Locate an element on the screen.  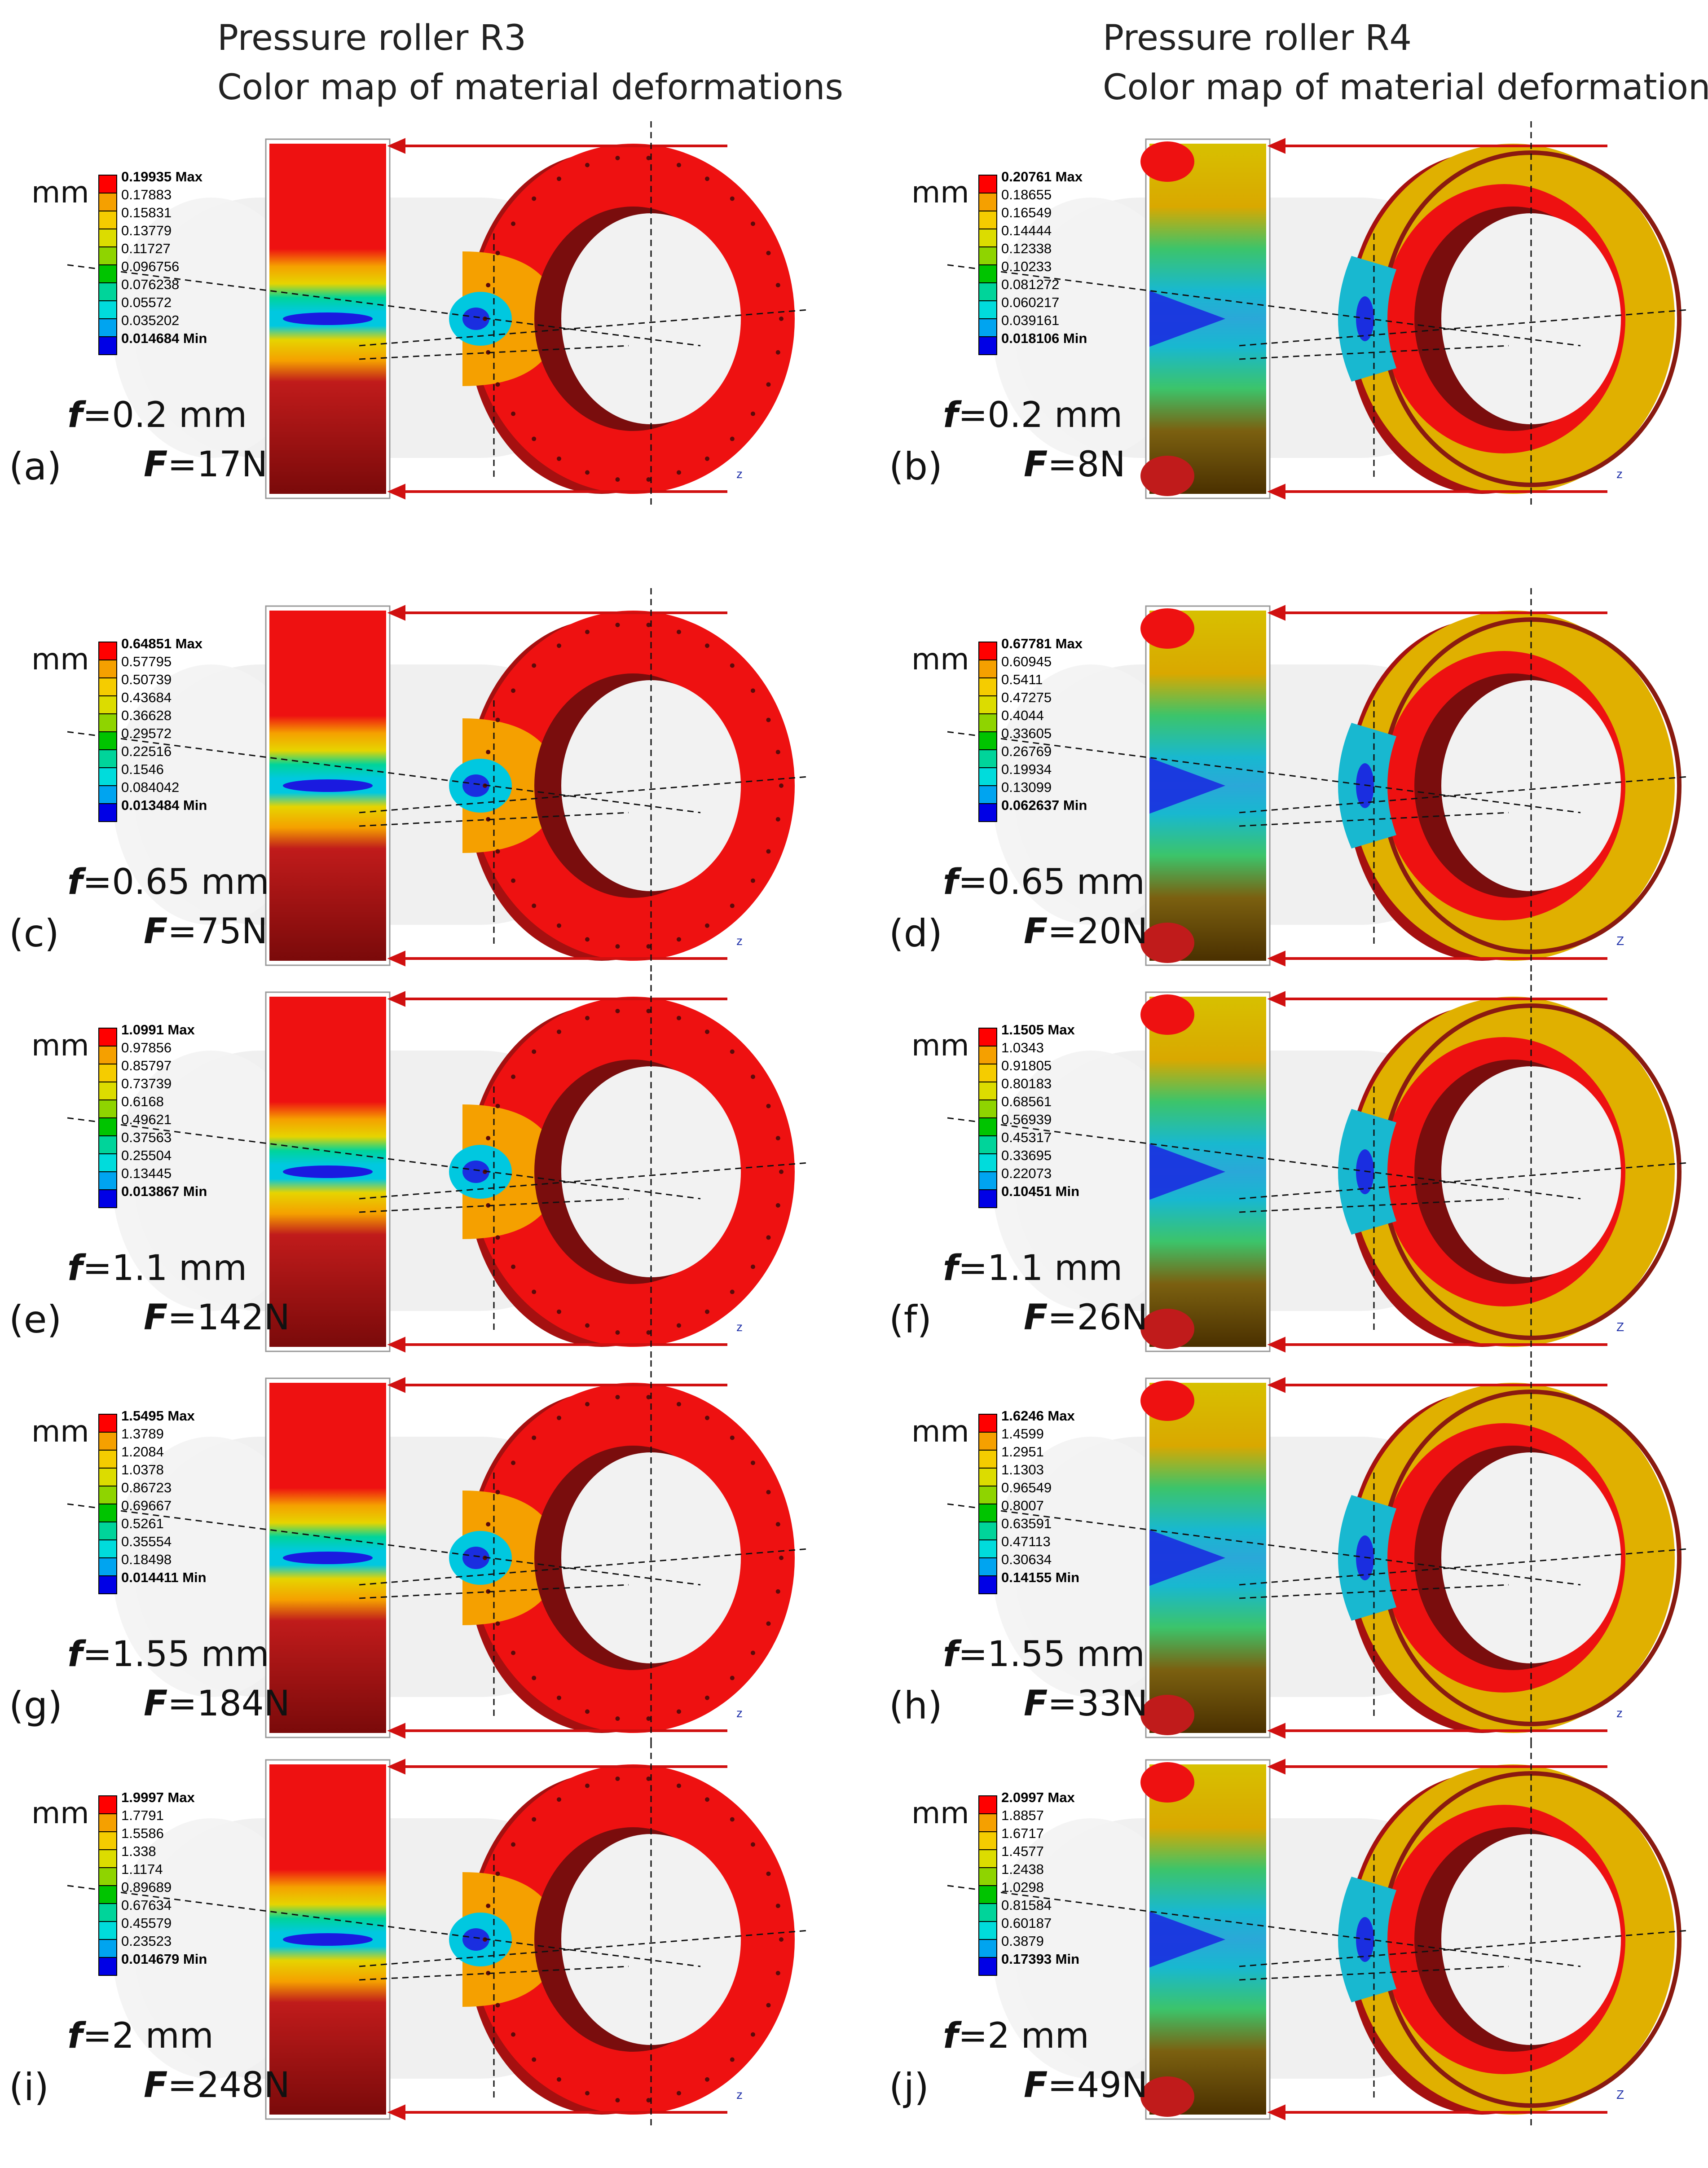
panel-letter: (a) is located at coordinates (35, 466).